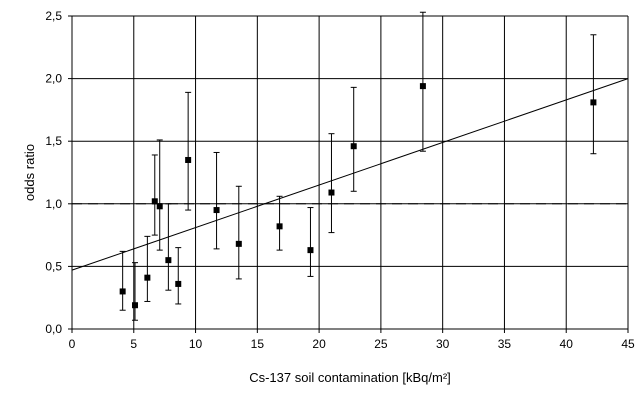 The height and width of the screenshot is (403, 641). Describe the element at coordinates (258, 344) in the screenshot. I see `x-tick-label: 15` at that location.